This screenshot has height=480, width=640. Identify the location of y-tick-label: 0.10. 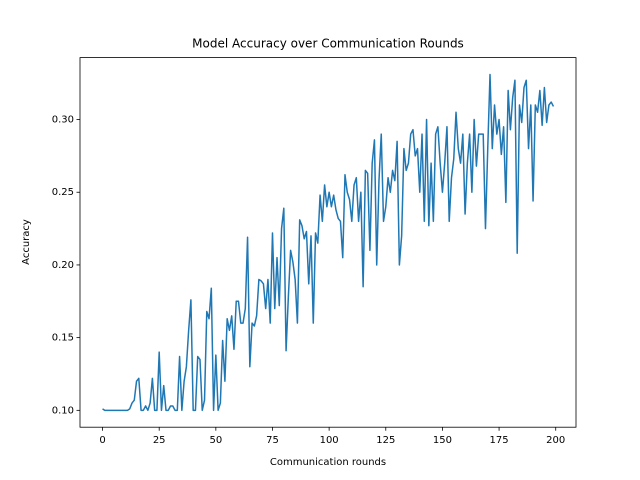
(63, 410).